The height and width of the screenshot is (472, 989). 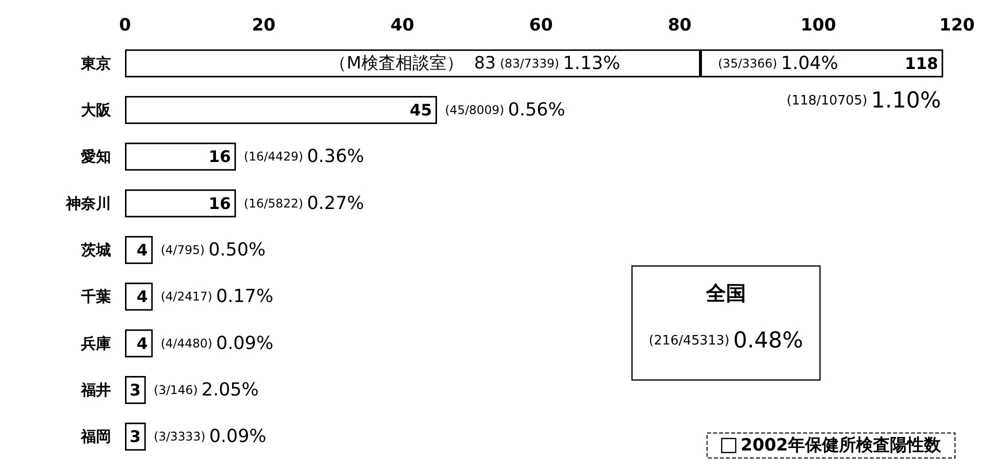 What do you see at coordinates (863, 101) in the screenshot?
I see `annotation: (118/10705) 1.10%` at bounding box center [863, 101].